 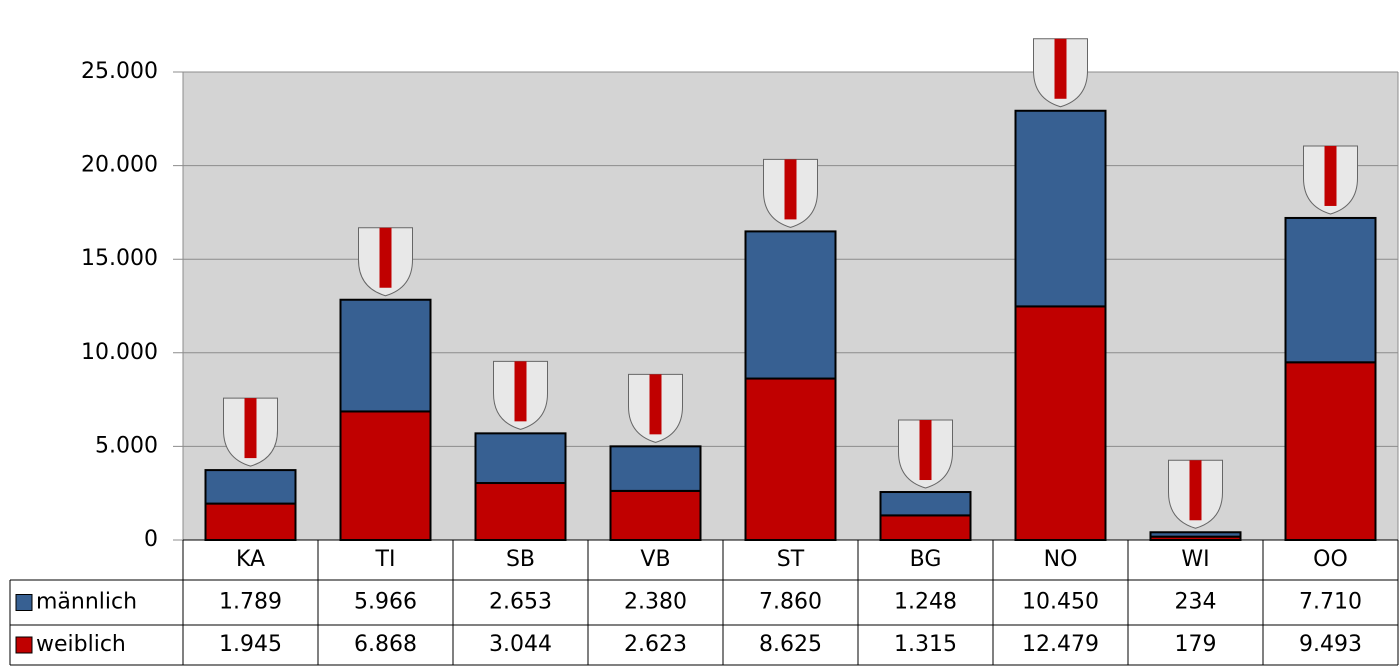 I want to click on table-value: 2.623, so click(x=655, y=644).